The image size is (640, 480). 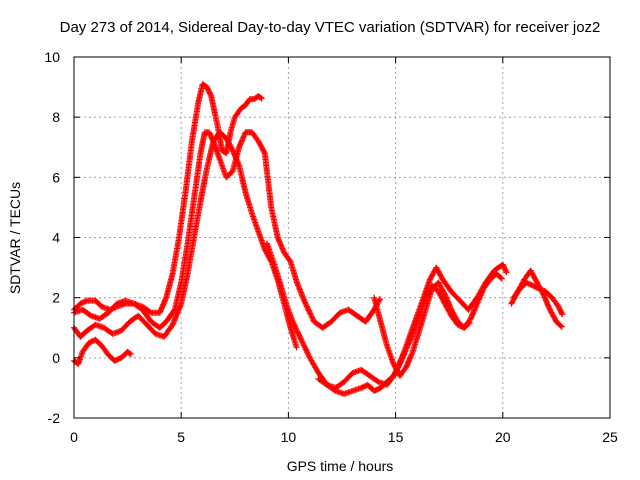 I want to click on x-tick-label: 10, so click(x=289, y=437).